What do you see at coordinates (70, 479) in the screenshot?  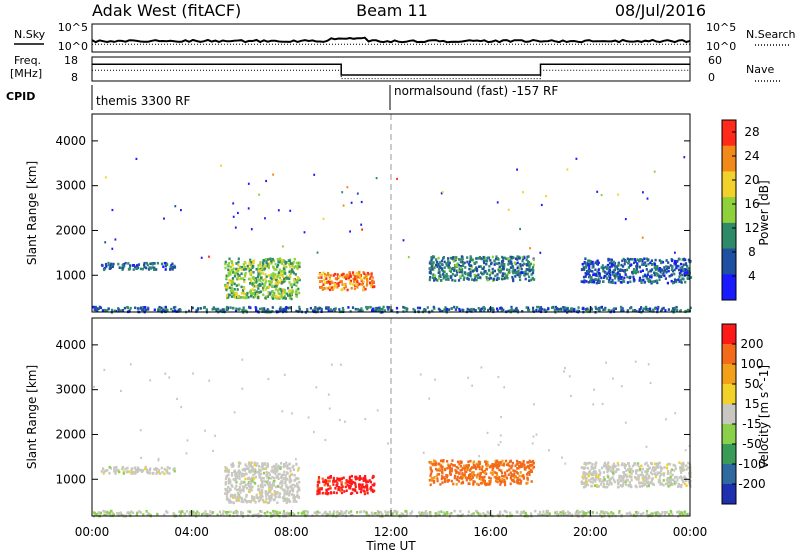 I see `y-tick-label: 1000` at bounding box center [70, 479].